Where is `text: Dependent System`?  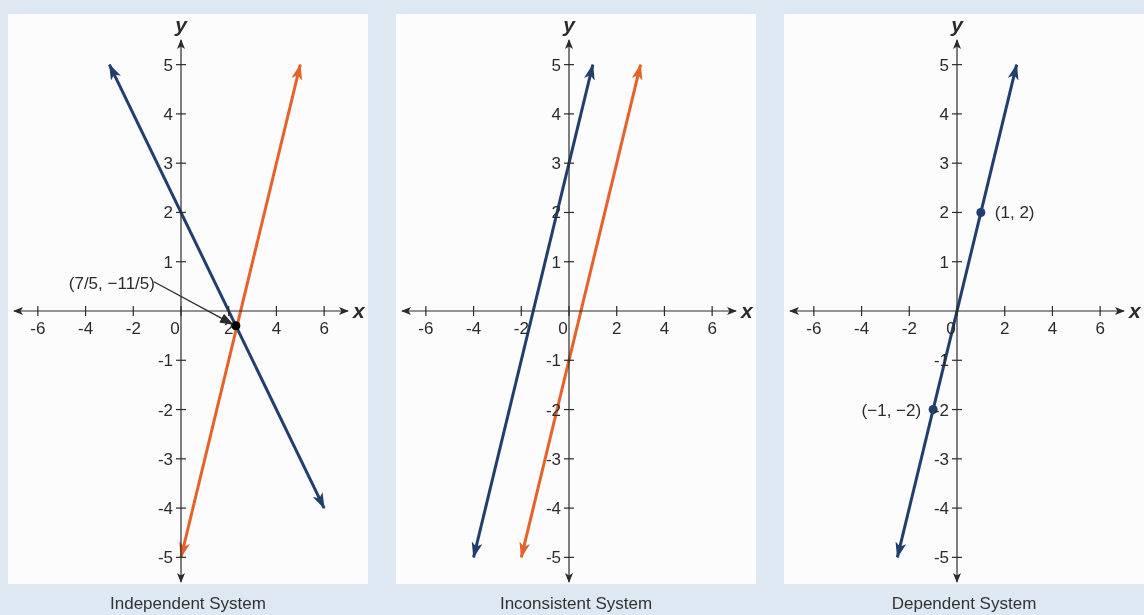
text: Dependent System is located at coordinates (964, 604).